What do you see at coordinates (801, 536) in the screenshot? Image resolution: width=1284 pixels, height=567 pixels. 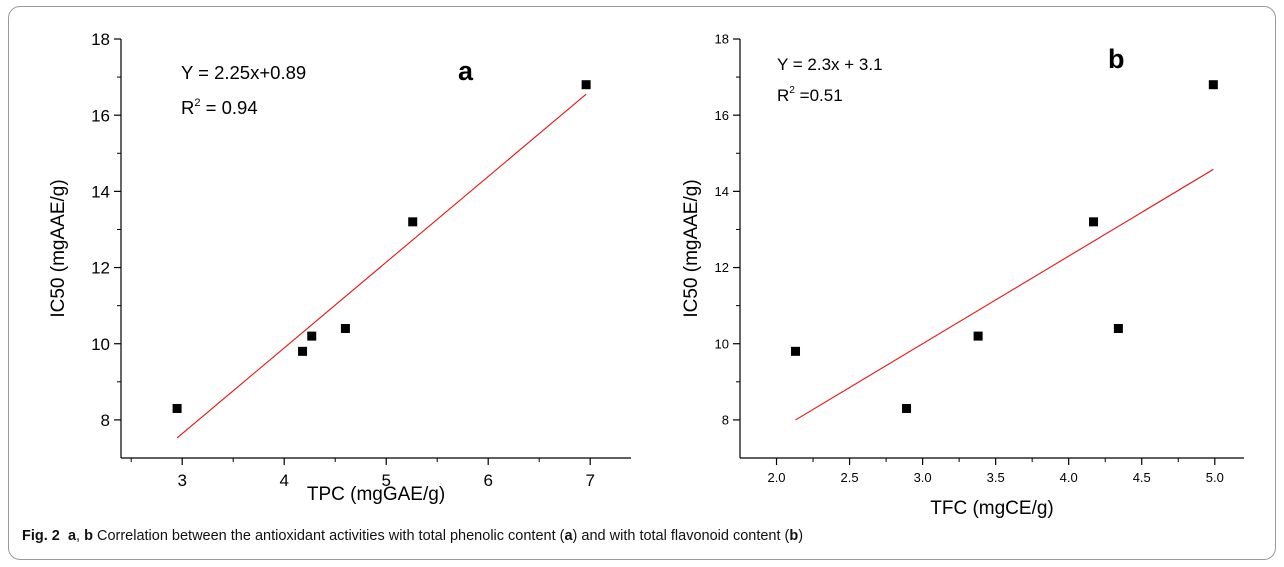 I see `caption-text3: )` at bounding box center [801, 536].